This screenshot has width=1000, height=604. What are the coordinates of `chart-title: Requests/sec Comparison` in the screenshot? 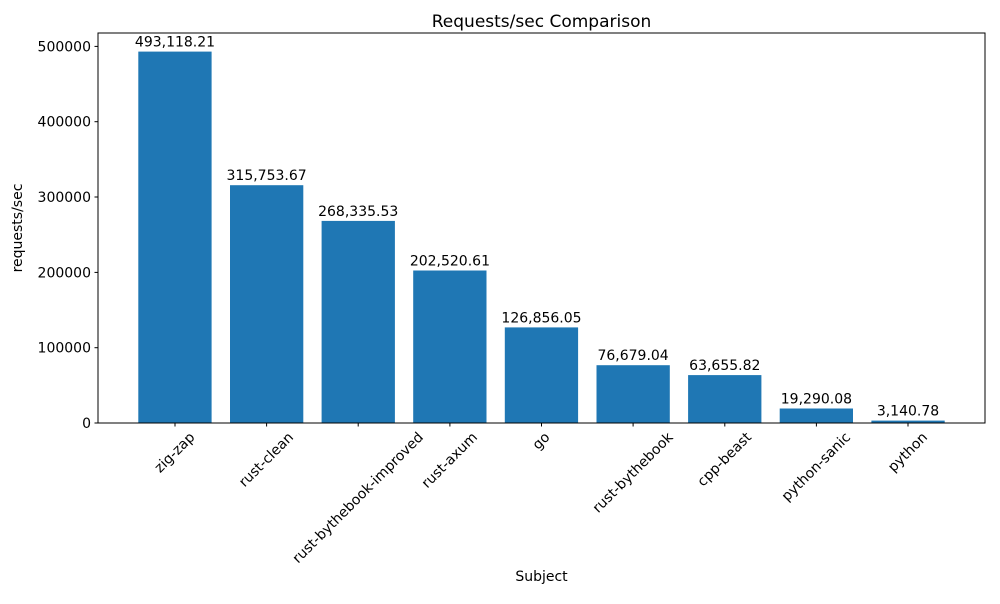 It's located at (542, 22).